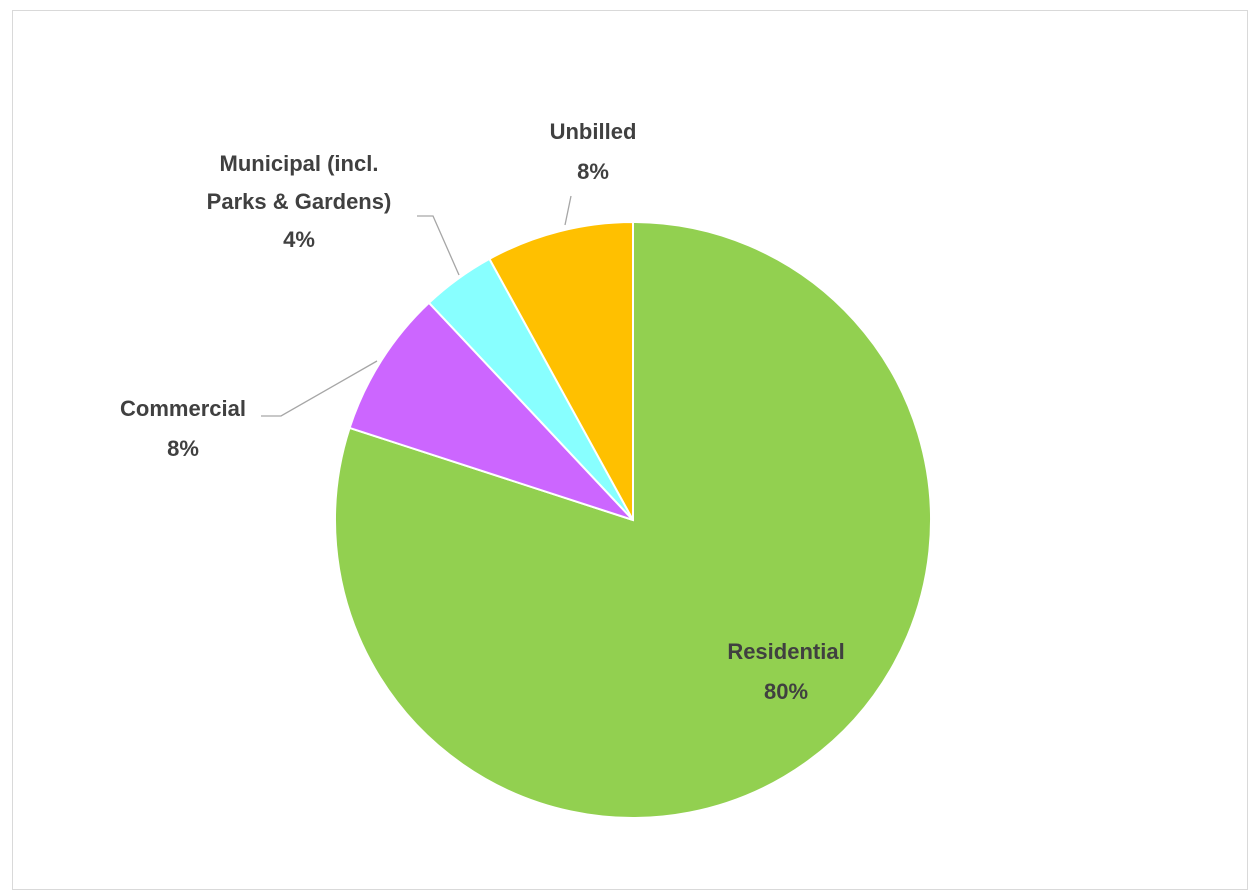 The image size is (1255, 891). Describe the element at coordinates (299, 163) in the screenshot. I see `data-label-line: Municipal (incl.` at that location.